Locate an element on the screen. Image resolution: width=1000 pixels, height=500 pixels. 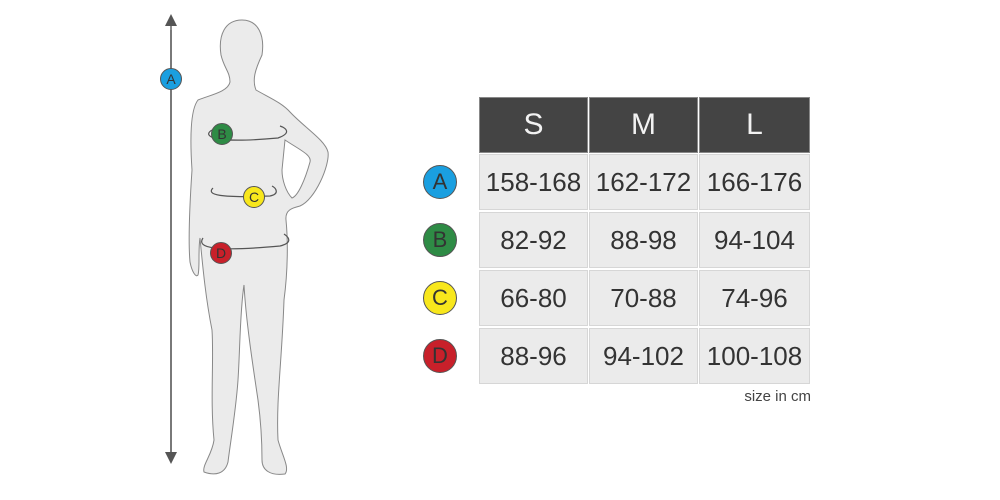
waist-line is located at coordinates (243, 191).